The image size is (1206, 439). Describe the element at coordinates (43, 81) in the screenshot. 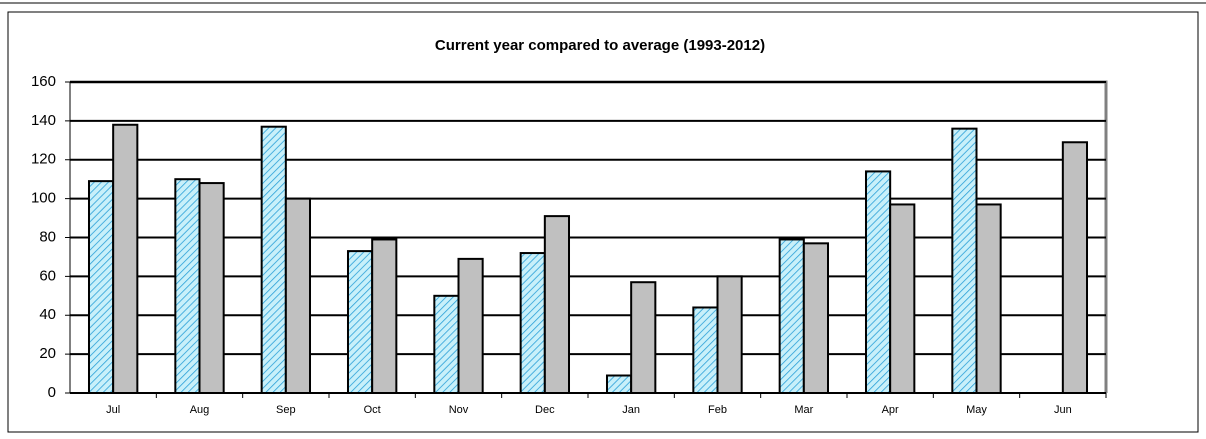

I see `y-tick-label: 160` at that location.